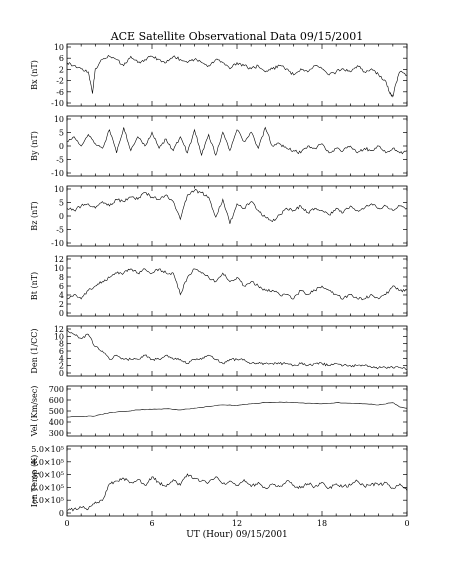 This screenshot has height=567, width=454. What do you see at coordinates (56, 433) in the screenshot?
I see `y-tick-label: 300` at bounding box center [56, 433].